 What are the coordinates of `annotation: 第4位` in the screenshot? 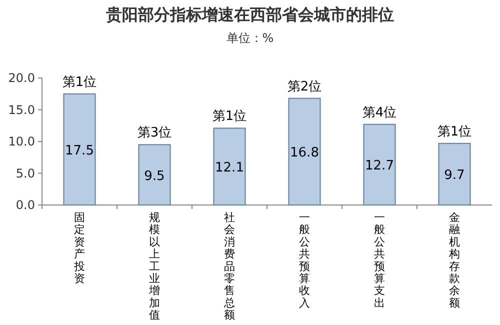 It's located at (379, 112).